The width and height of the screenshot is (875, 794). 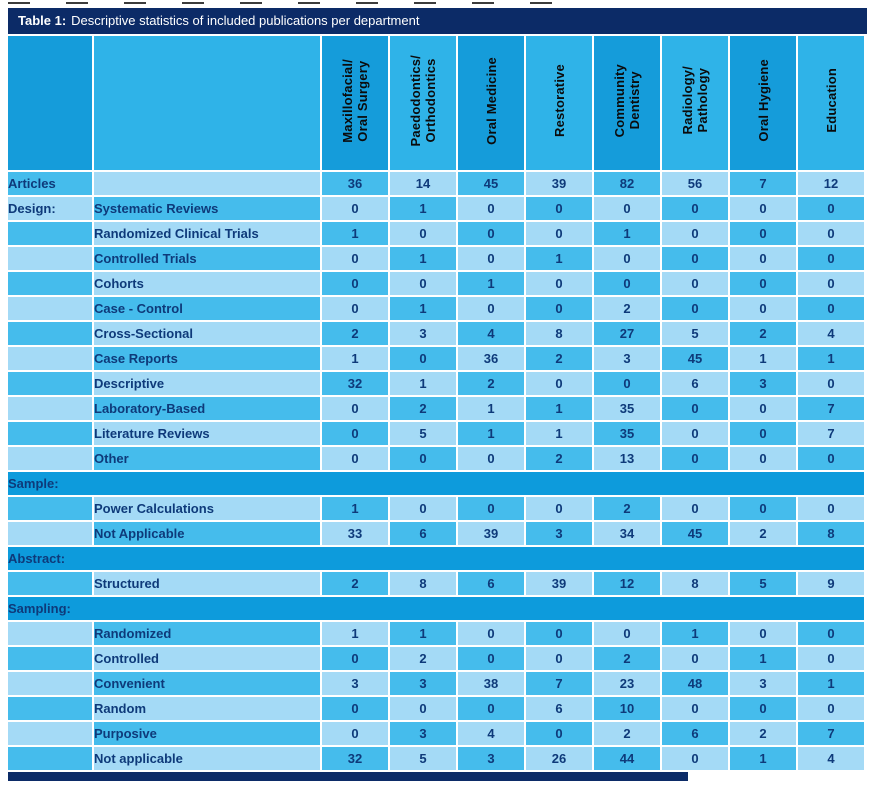 I want to click on value-cell: 13, so click(x=627, y=458).